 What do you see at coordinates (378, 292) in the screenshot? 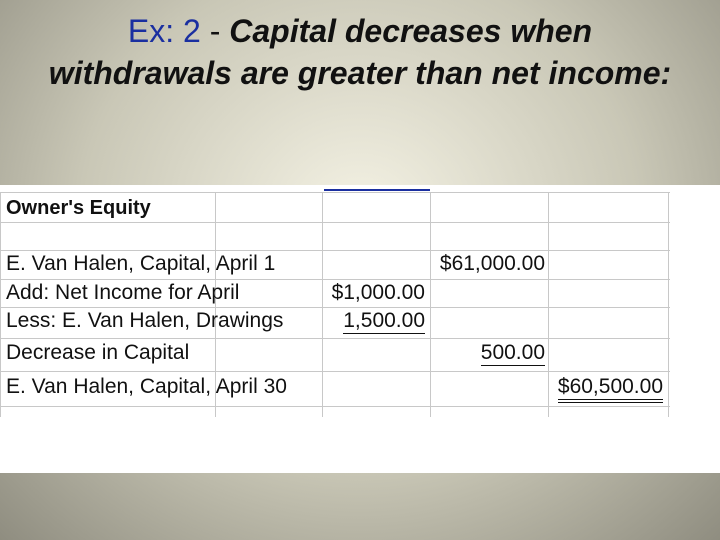
I see `amount: $1,000.00` at bounding box center [378, 292].